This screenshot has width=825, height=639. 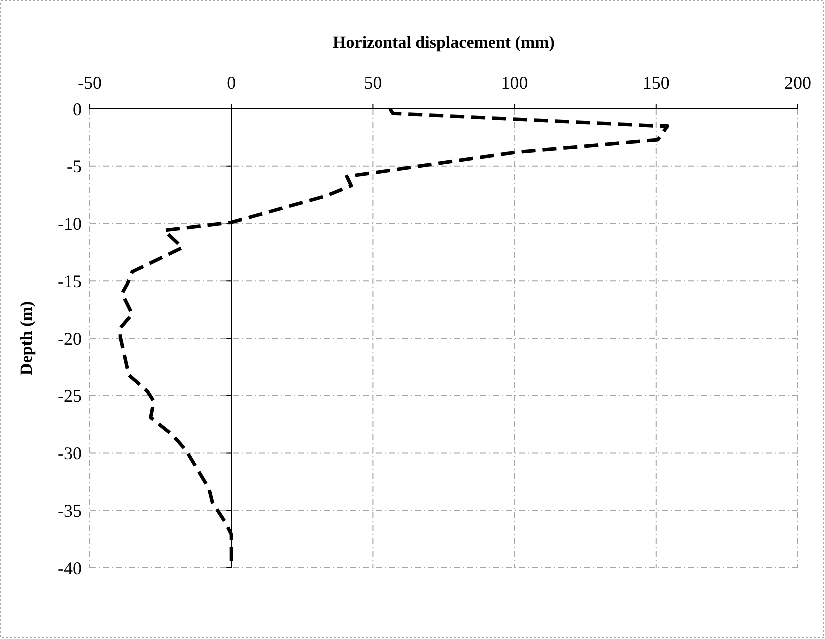 I want to click on x-tick-label: 150, so click(x=656, y=83).